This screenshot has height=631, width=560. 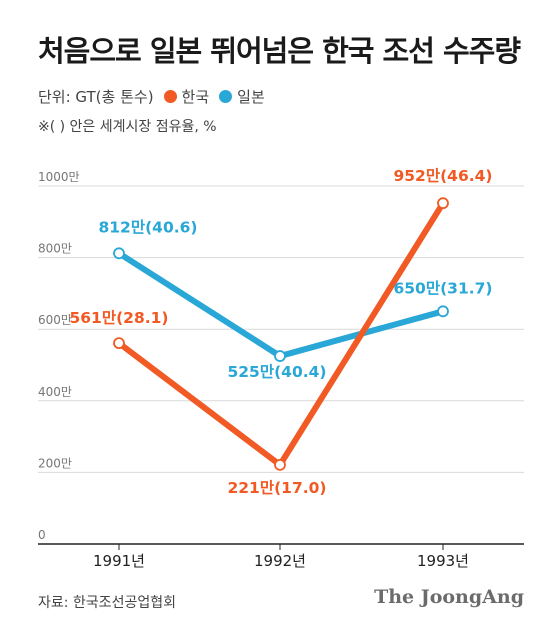 I want to click on legend-label-japan: 일본, so click(x=251, y=97).